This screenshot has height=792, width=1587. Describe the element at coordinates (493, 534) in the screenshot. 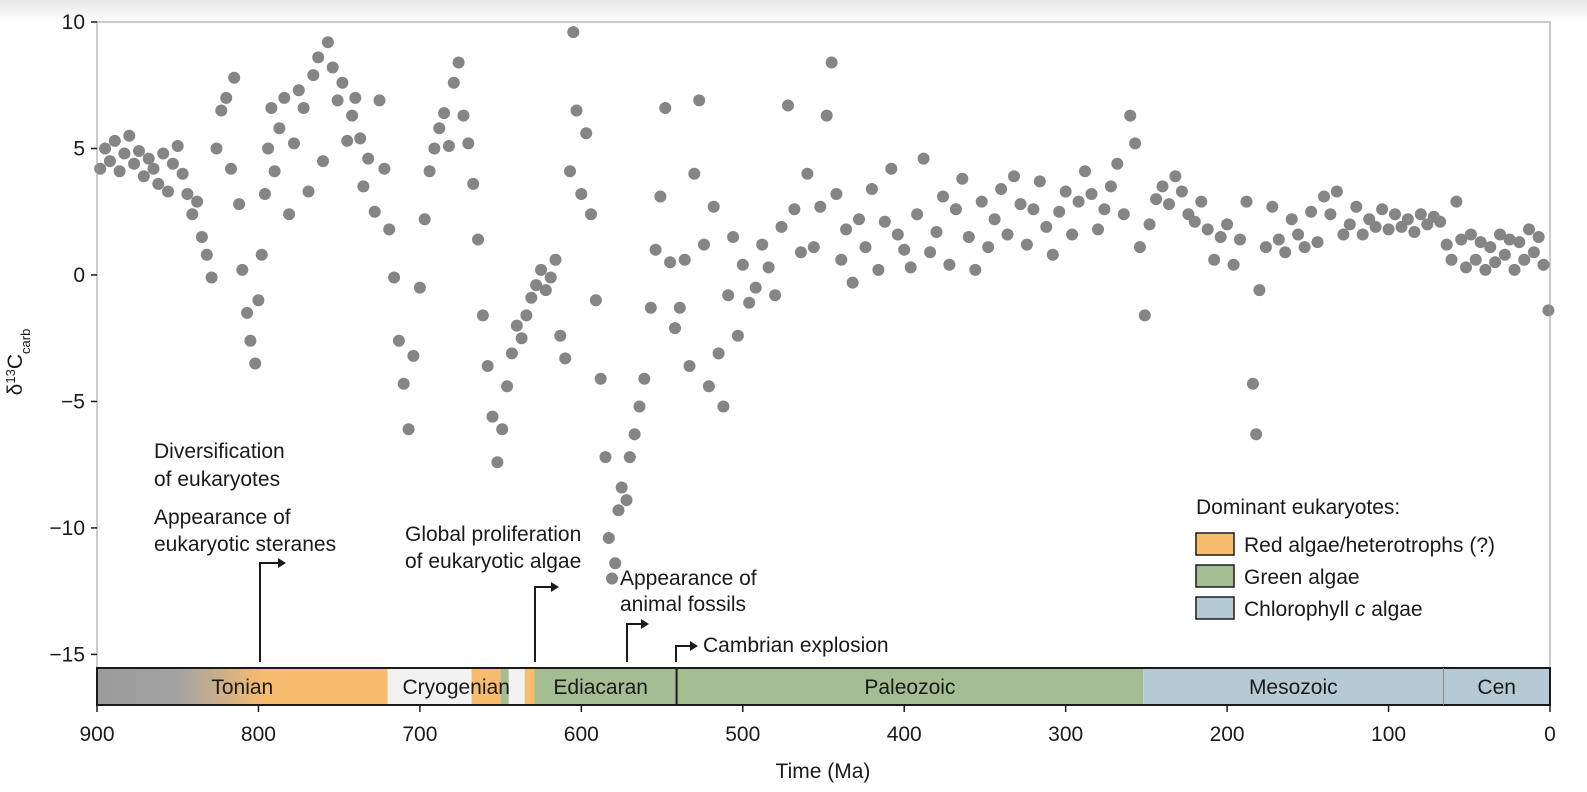

I see `annotation-4: Global proliferation` at that location.